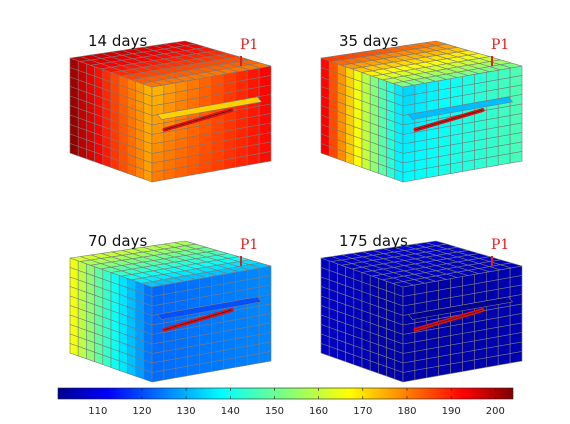 Image resolution: width=570 pixels, height=424 pixels. I want to click on colorbar-tick-label: 160, so click(318, 411).